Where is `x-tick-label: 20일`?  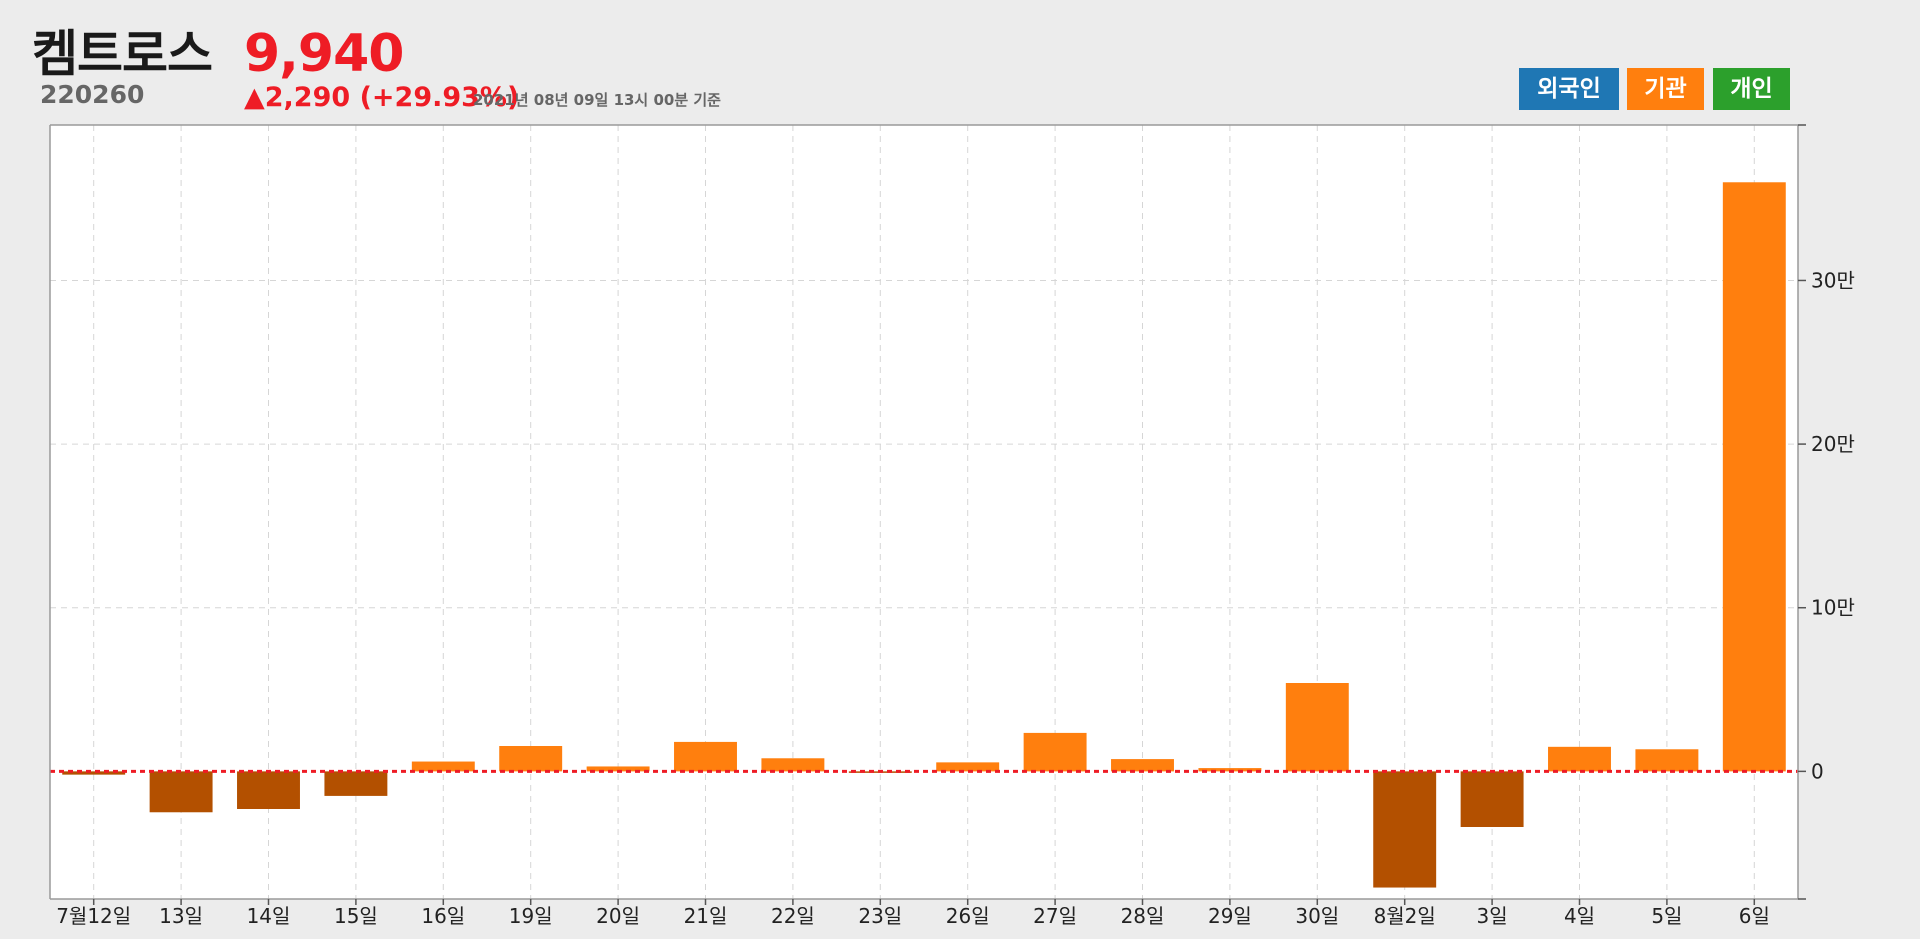
x-tick-label: 20일 is located at coordinates (618, 916).